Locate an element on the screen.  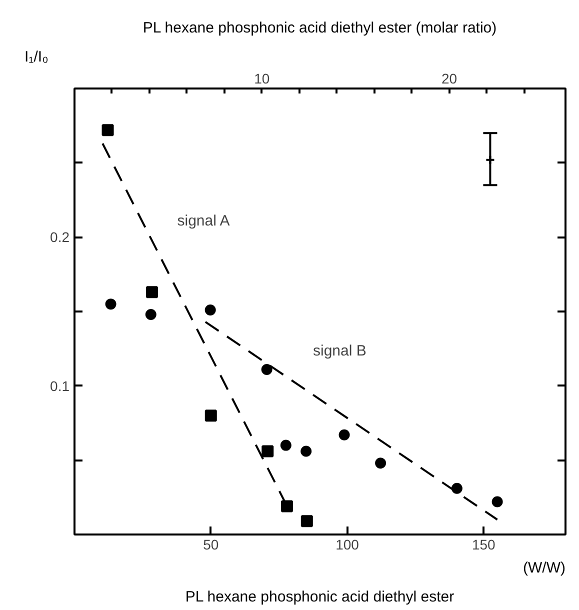
text: (W/W) is located at coordinates (544, 568).